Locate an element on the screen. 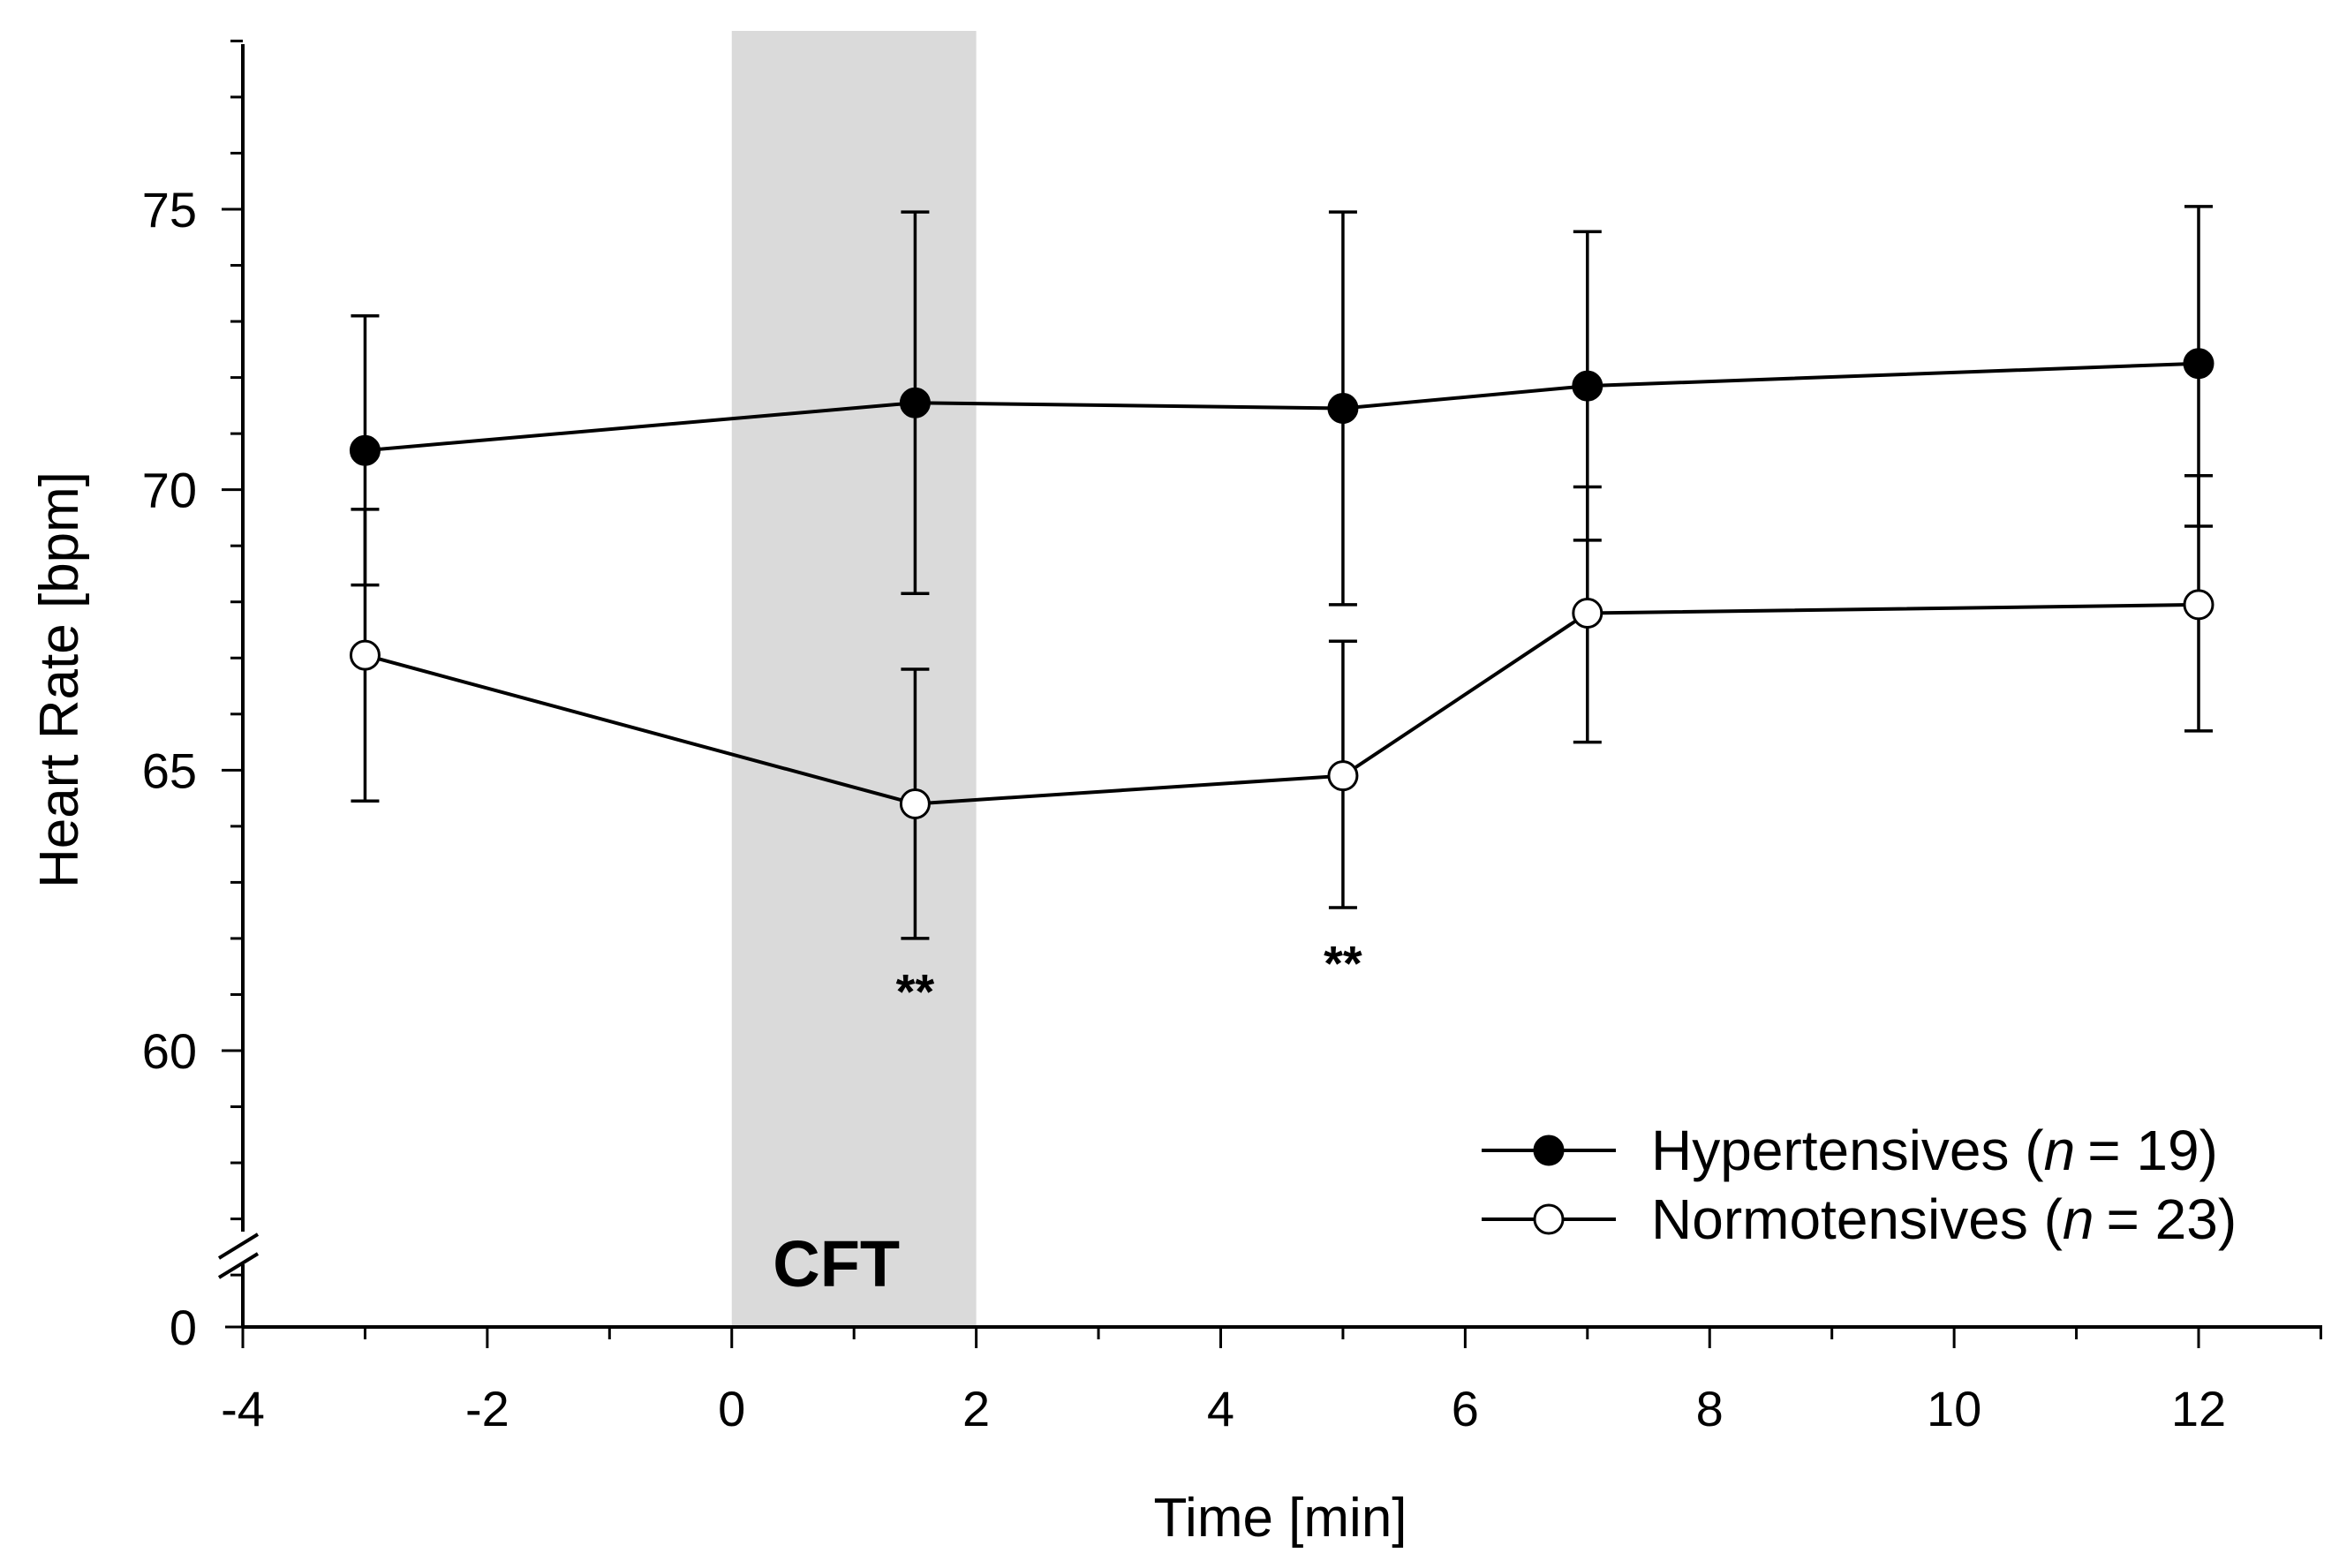  y-tick-label: 75 is located at coordinates (169, 209).